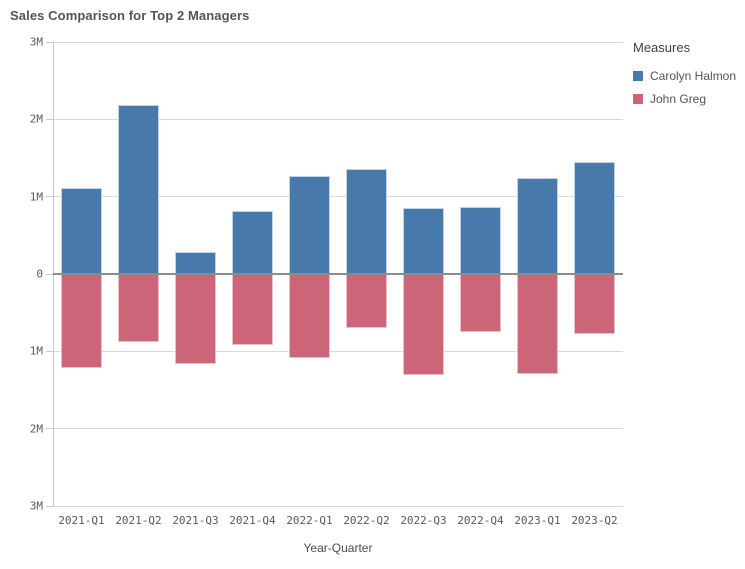  I want to click on bar-john-greg-2023-Q2, so click(594, 304).